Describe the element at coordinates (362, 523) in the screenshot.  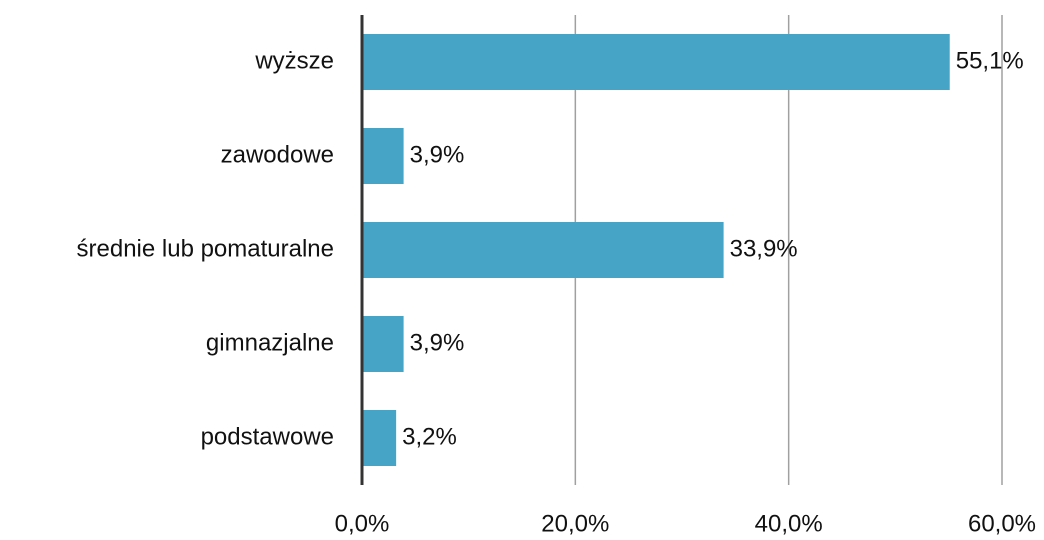
I see `x-tick-label: 0,0%` at that location.